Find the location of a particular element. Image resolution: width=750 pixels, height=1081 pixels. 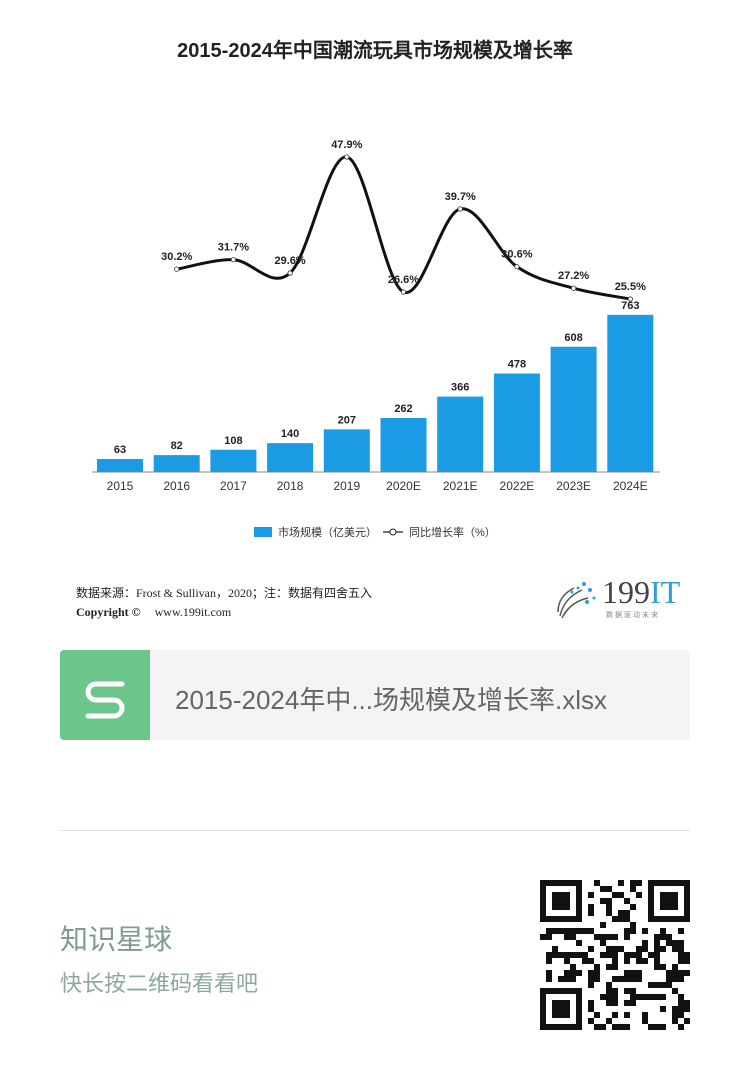

x-tick-2017: 2017 is located at coordinates (233, 486).